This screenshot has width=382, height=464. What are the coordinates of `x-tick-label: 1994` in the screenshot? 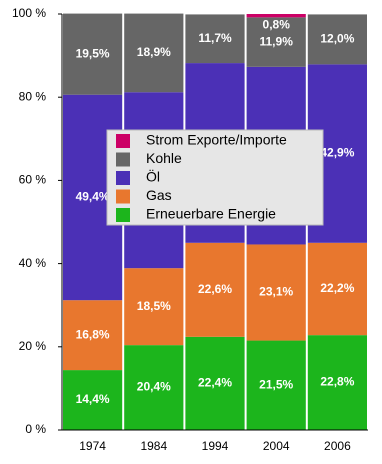 It's located at (215, 446).